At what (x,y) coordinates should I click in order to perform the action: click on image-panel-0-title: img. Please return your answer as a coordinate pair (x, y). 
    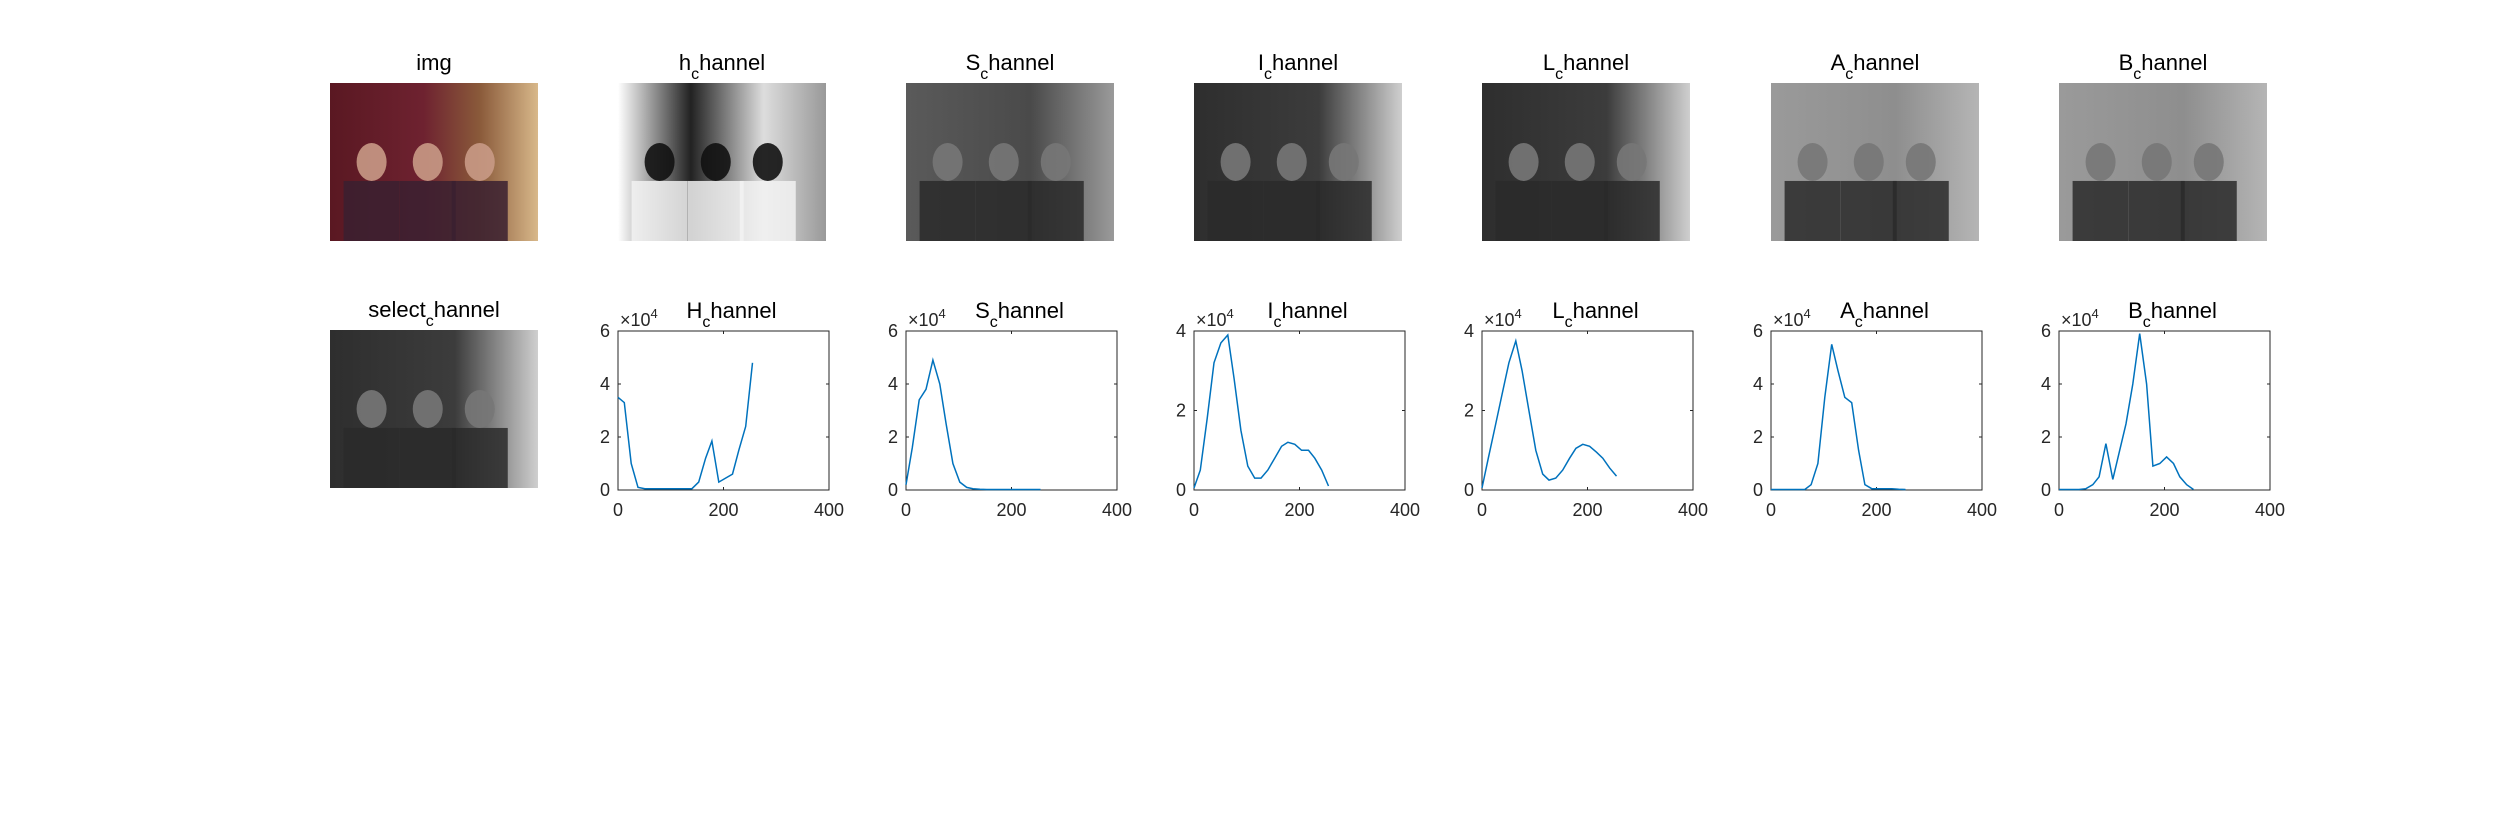
    Looking at the image, I should click on (433, 62).